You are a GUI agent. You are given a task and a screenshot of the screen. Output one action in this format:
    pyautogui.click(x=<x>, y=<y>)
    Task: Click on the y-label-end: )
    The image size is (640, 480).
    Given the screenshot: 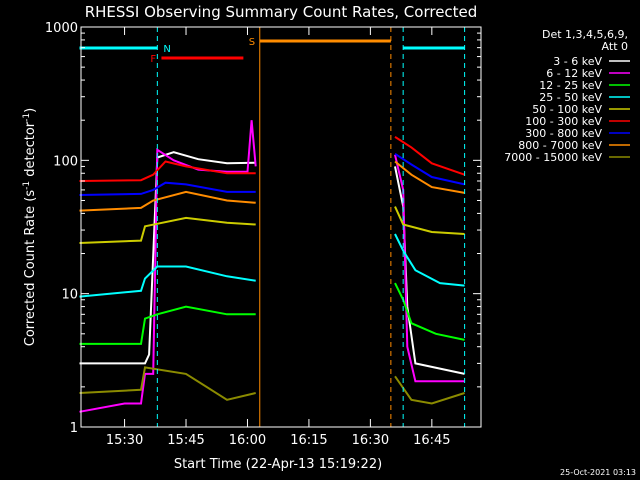 What is the action you would take?
    pyautogui.click(x=30, y=110)
    